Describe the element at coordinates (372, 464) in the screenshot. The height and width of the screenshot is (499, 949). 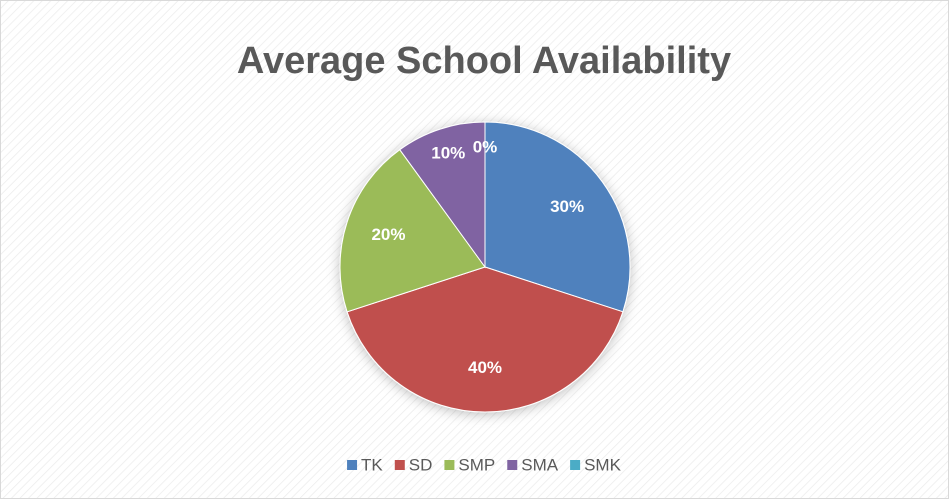
I see `legend-label: TK` at that location.